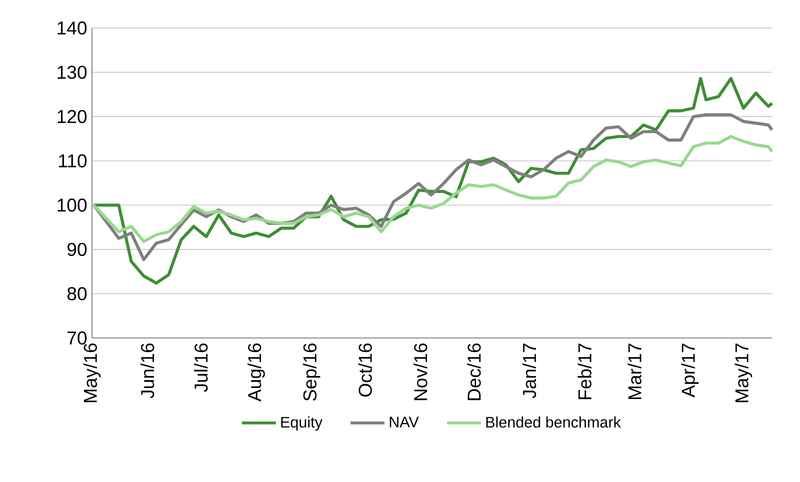 This screenshot has height=482, width=800. Describe the element at coordinates (92, 373) in the screenshot. I see `x-tick-label: May/16` at that location.